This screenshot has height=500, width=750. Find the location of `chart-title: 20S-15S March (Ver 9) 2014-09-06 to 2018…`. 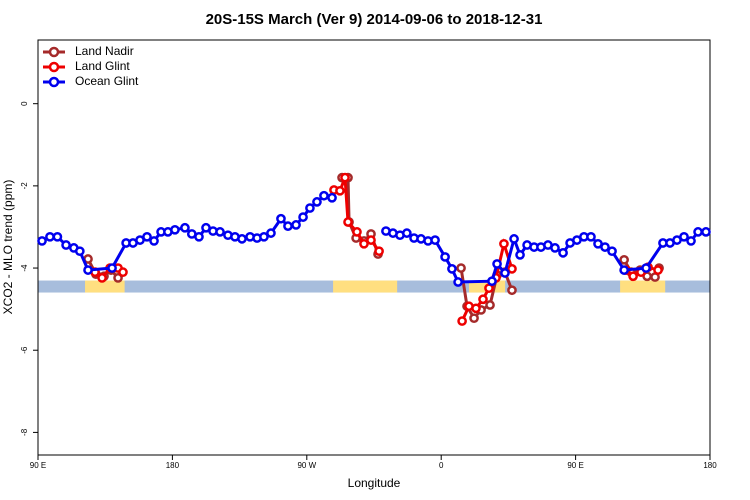

chart-title: 20S-15S March (Ver 9) 2014-09-06 to 2018… is located at coordinates (374, 19).